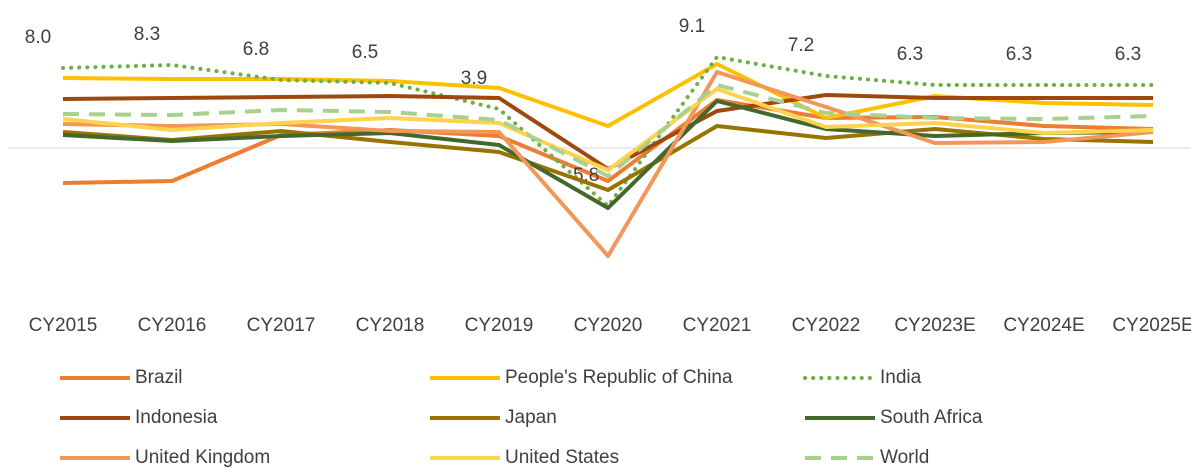 The image size is (1191, 472). I want to click on x-tick-label: CY2020, so click(608, 325).